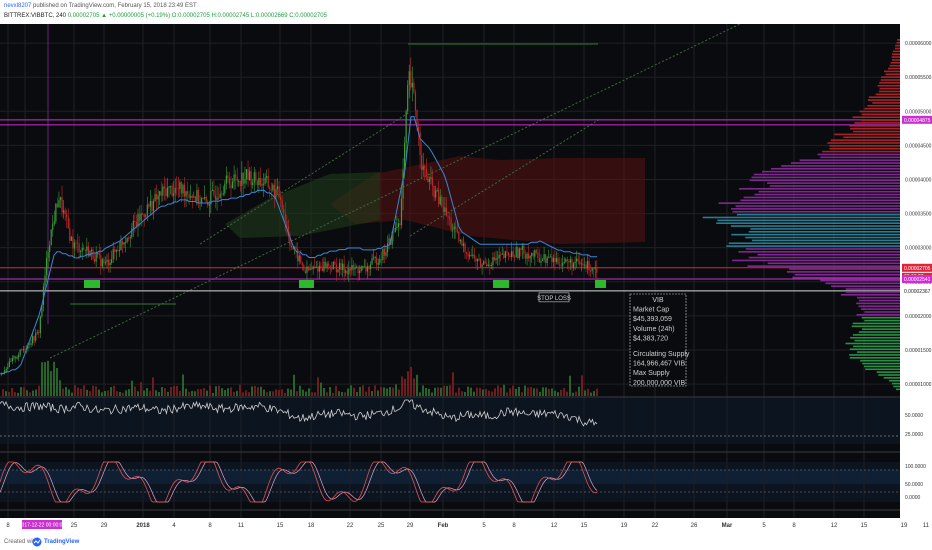 Image resolution: width=932 pixels, height=550 pixels. I want to click on price-tick-label-3: 0.00004500, so click(918, 146).